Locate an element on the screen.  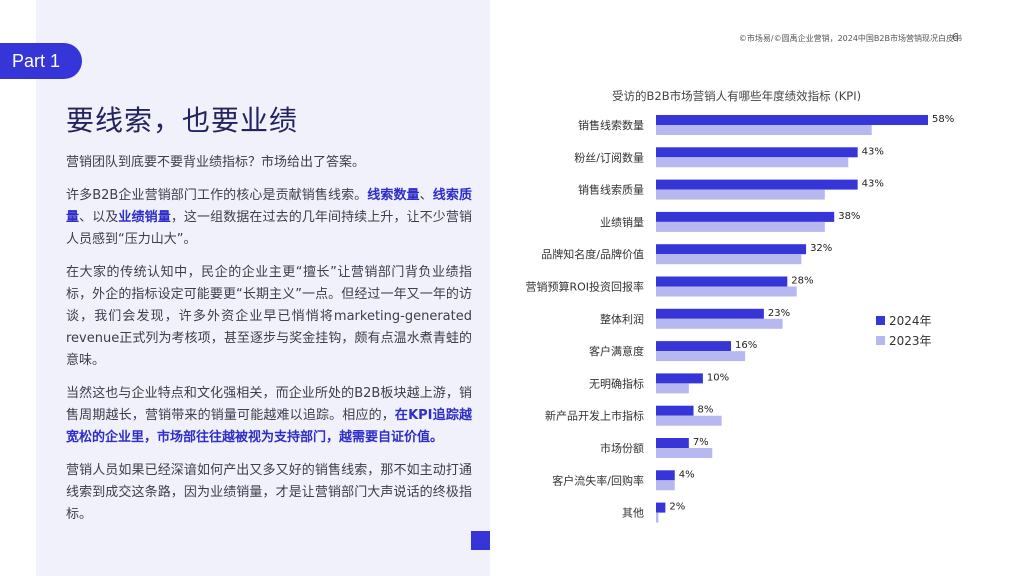
value-label-2024: 4% is located at coordinates (687, 474).